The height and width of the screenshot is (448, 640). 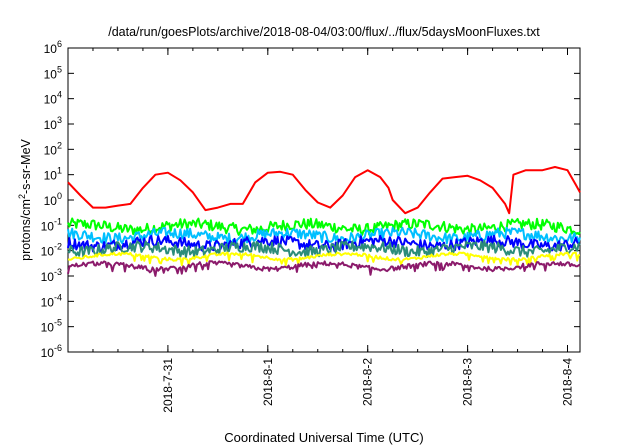 I want to click on y-tick-label: 10⁶, so click(x=53, y=47).